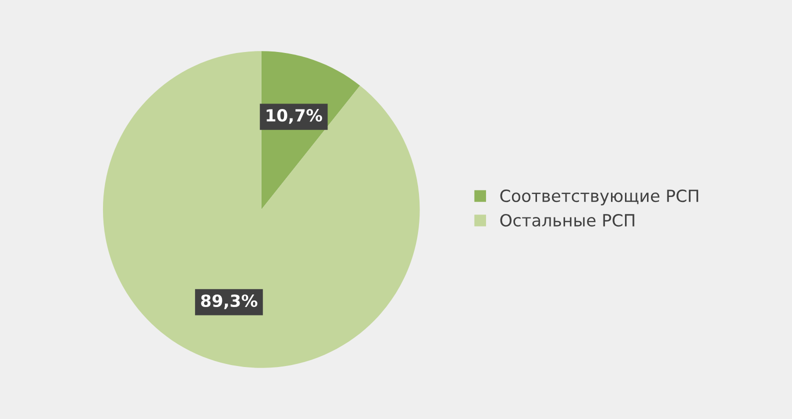  What do you see at coordinates (599, 197) in the screenshot?
I see `legend-label: Соответствующие РСП` at bounding box center [599, 197].